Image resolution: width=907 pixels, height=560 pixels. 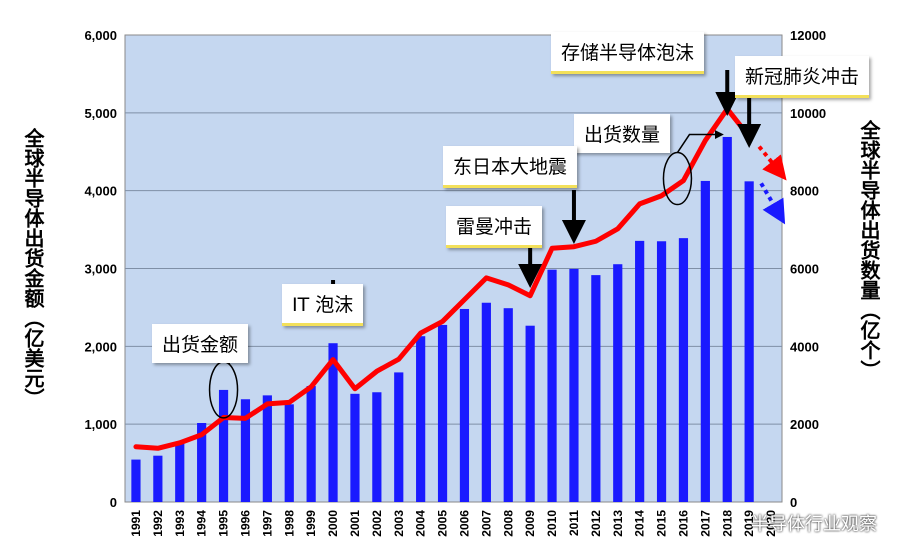 I want to click on right-tick-label: 8000, so click(x=804, y=191).